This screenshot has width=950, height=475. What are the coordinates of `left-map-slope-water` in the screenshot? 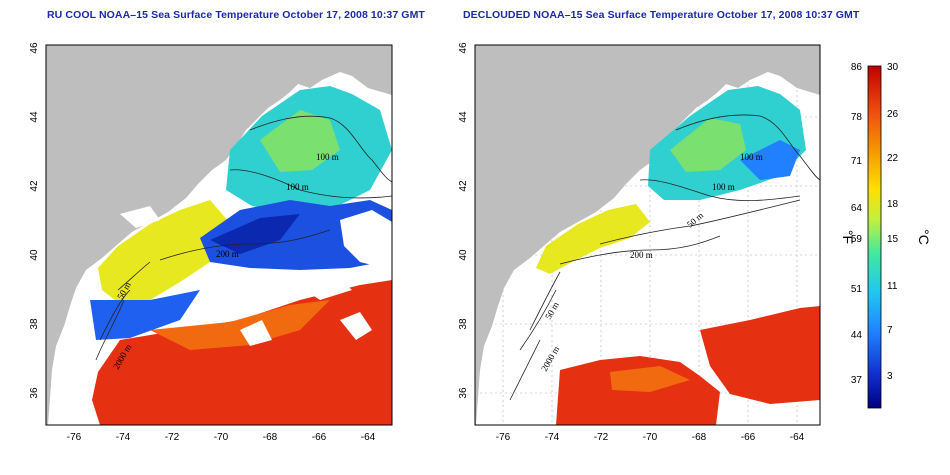 It's located at (296, 235).